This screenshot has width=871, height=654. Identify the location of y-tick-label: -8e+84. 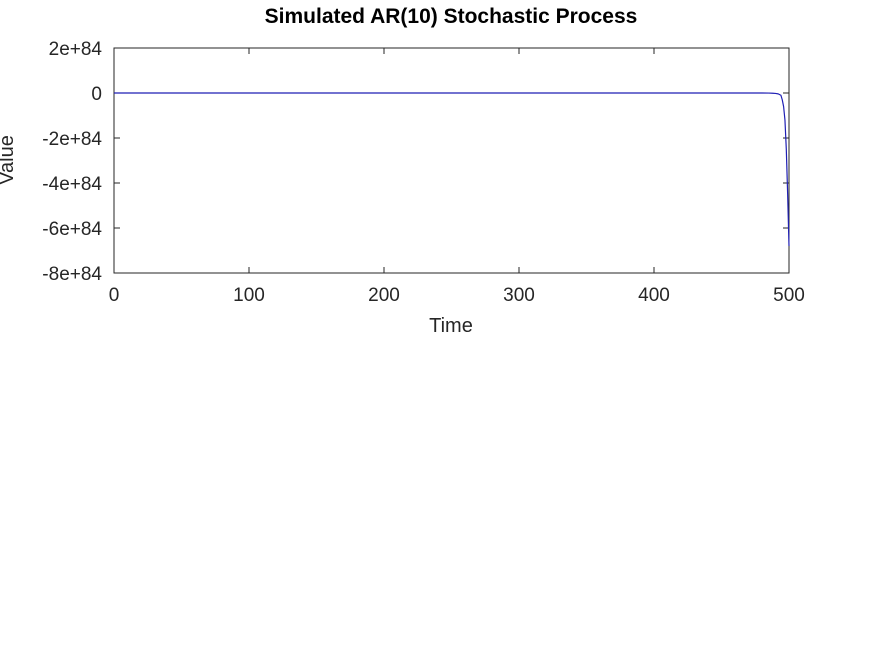
(72, 274).